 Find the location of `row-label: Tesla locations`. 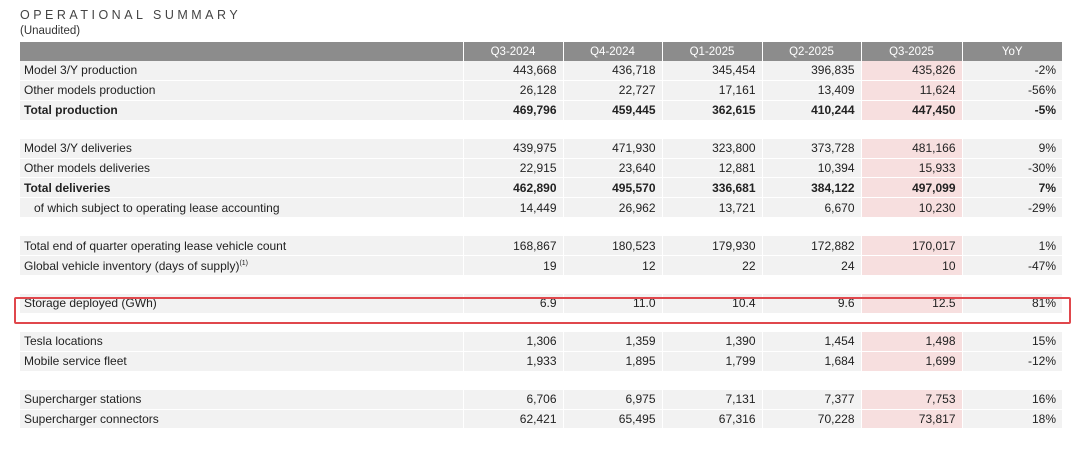

row-label: Tesla locations is located at coordinates (241, 341).